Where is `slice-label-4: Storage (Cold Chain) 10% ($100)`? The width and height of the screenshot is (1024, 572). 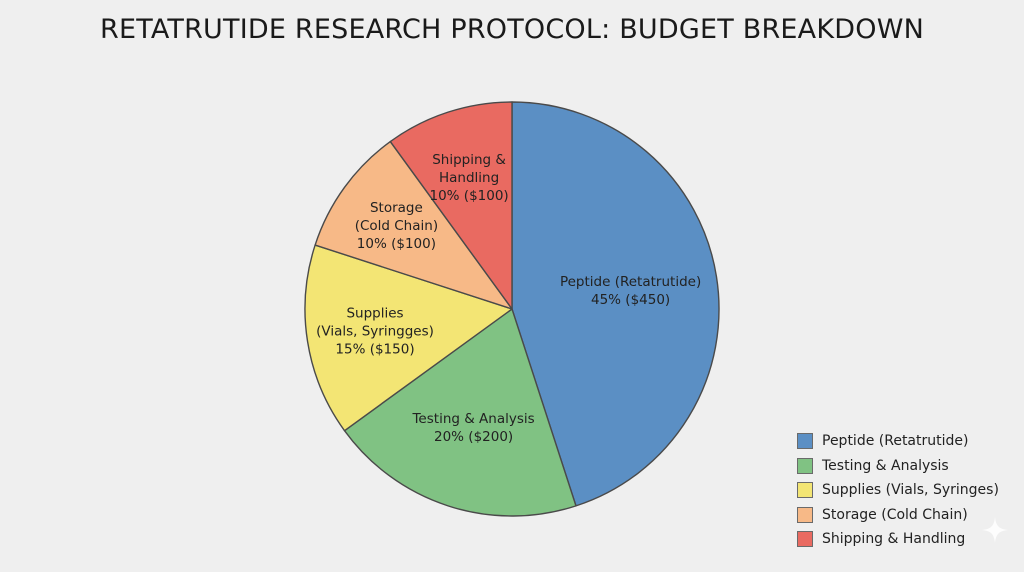 slice-label-4: Storage (Cold Chain) 10% ($100) is located at coordinates (396, 226).